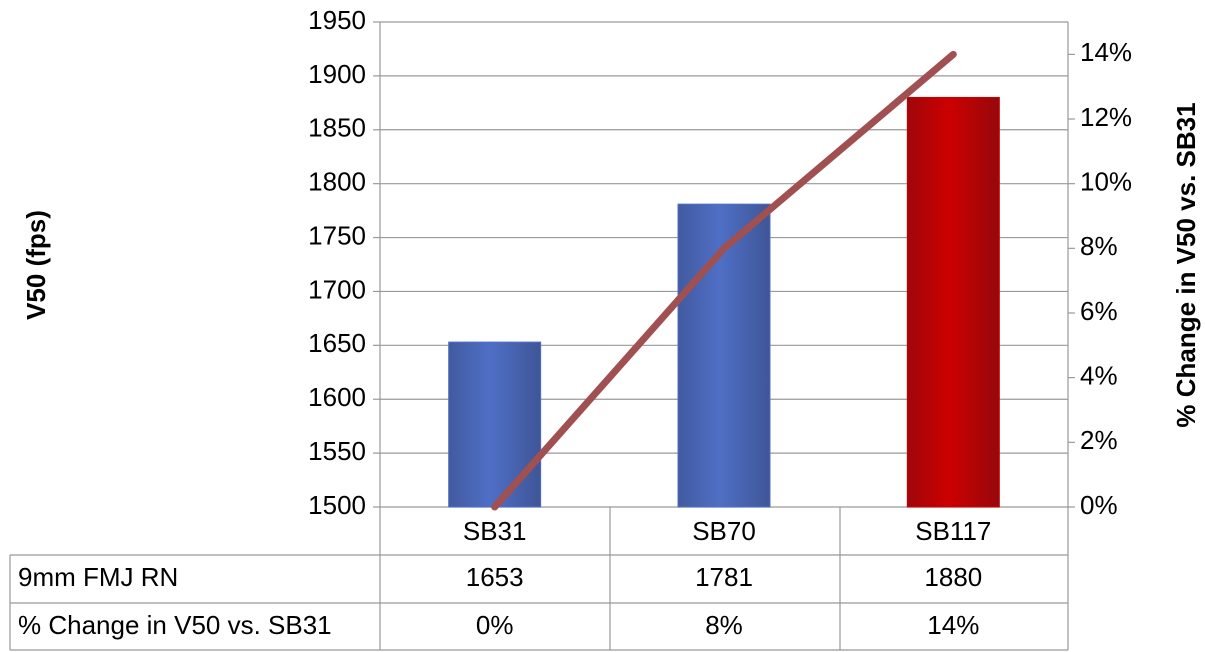 This screenshot has height=652, width=1205. What do you see at coordinates (1099, 505) in the screenshot?
I see `y2-tick-label: 0%` at bounding box center [1099, 505].